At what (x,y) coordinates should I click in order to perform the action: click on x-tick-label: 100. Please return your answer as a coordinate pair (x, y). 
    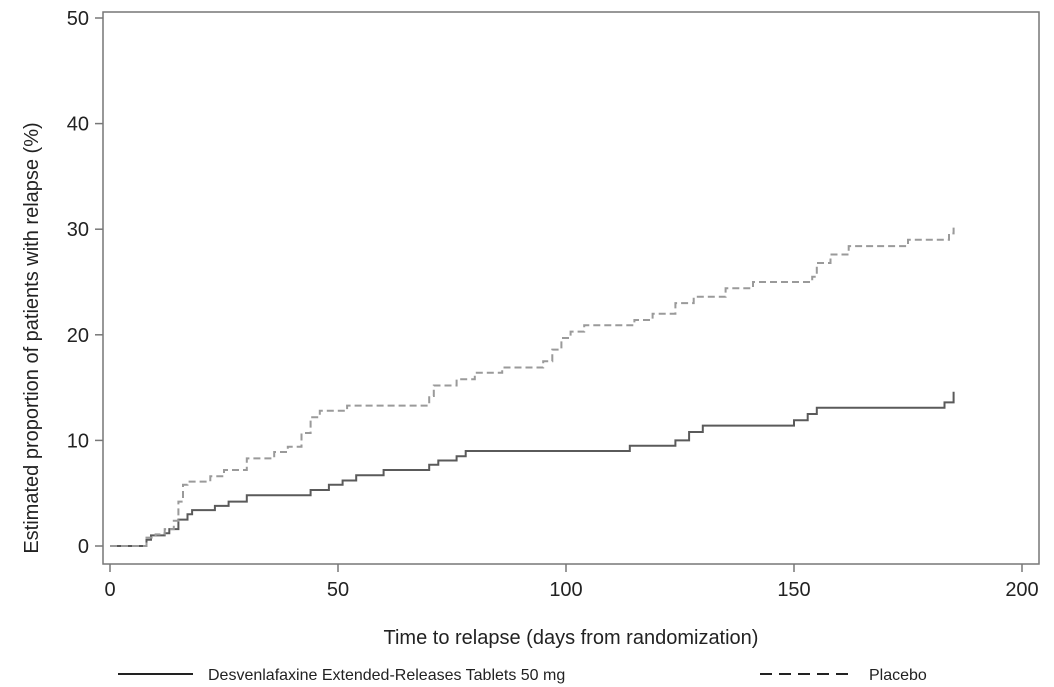
    Looking at the image, I should click on (565, 590).